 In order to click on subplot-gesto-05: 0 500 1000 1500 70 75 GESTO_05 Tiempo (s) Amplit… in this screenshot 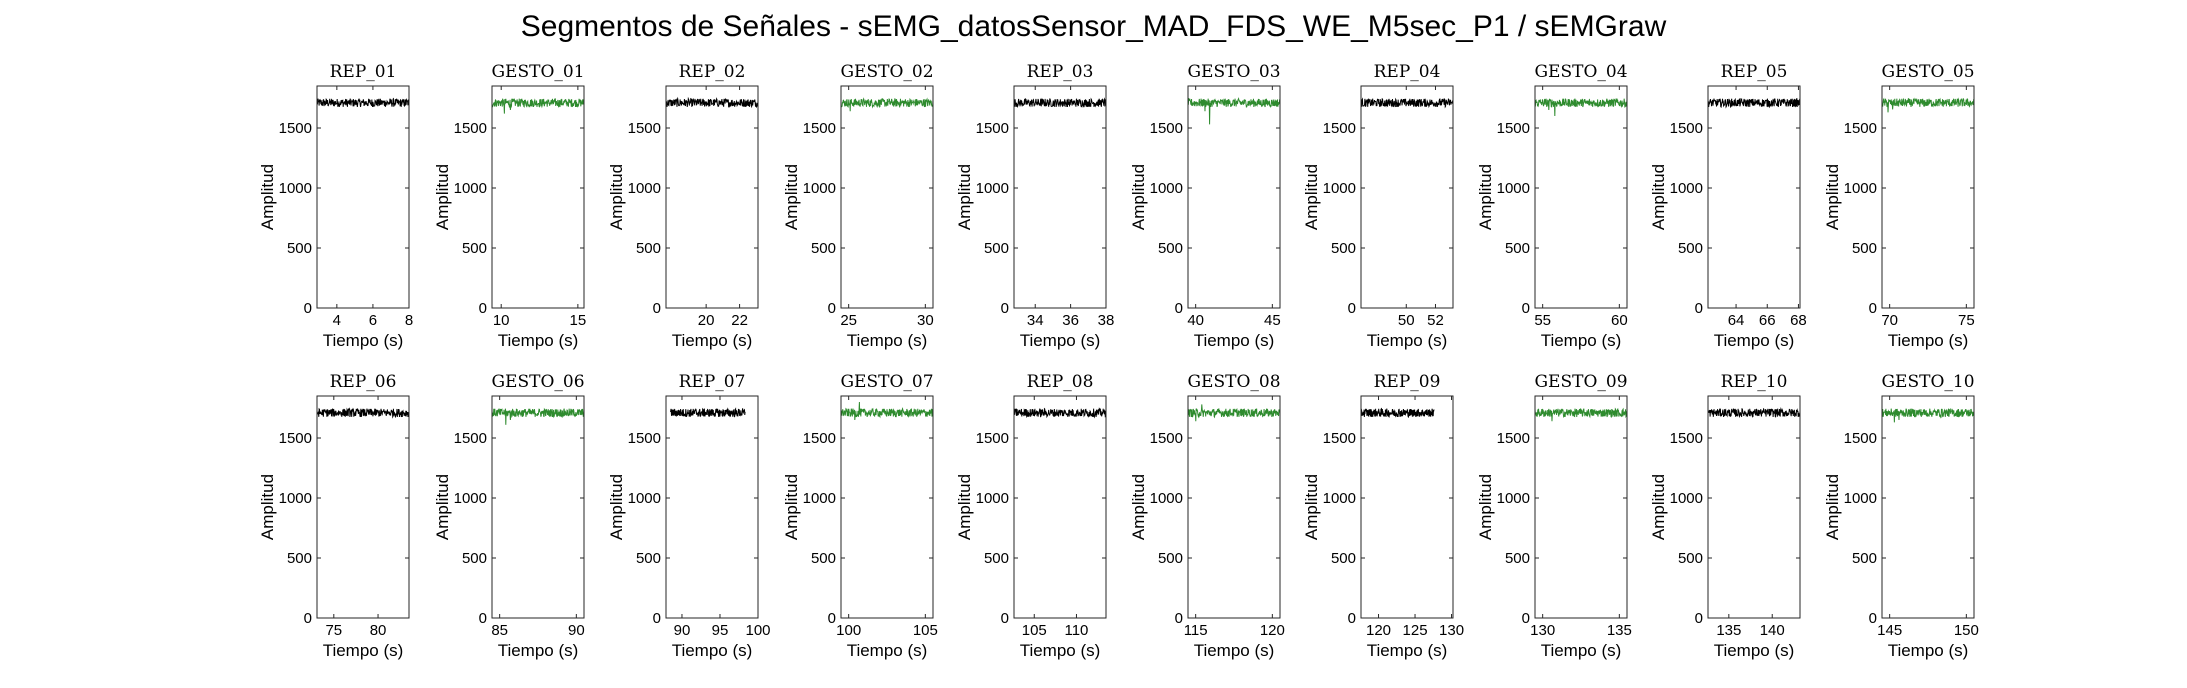, I will do `click(1899, 206)`.